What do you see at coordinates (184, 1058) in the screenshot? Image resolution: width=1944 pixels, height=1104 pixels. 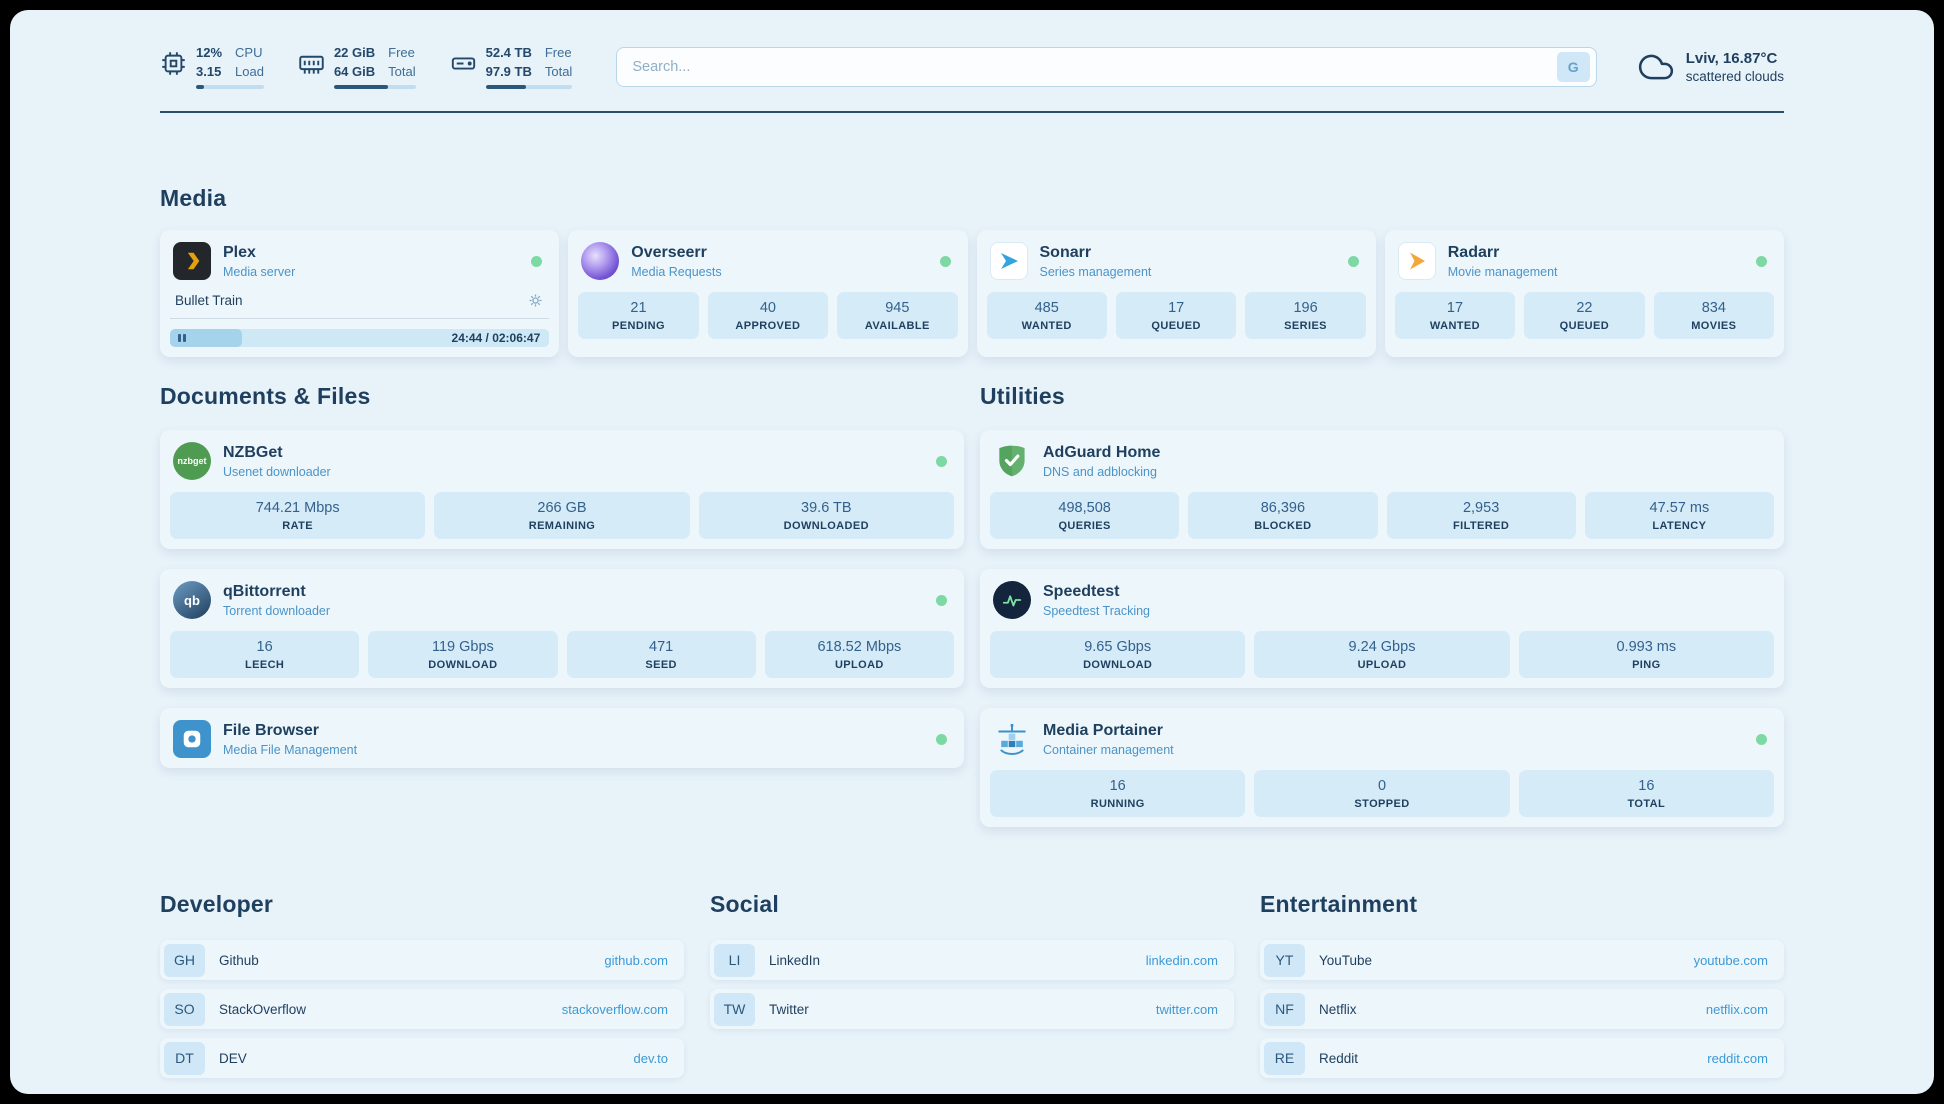 I see `bookmark-abbr: DT` at bounding box center [184, 1058].